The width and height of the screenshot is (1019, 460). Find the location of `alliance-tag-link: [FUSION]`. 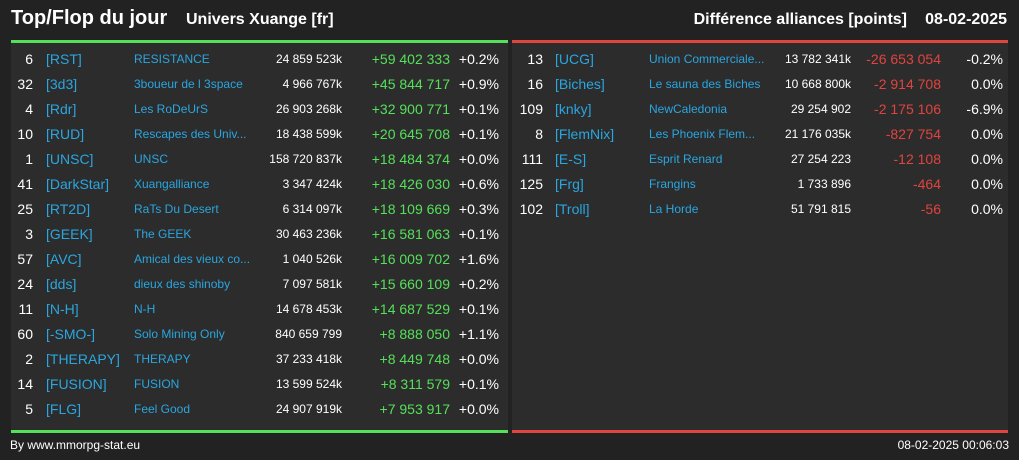

alliance-tag-link: [FUSION] is located at coordinates (76, 384).